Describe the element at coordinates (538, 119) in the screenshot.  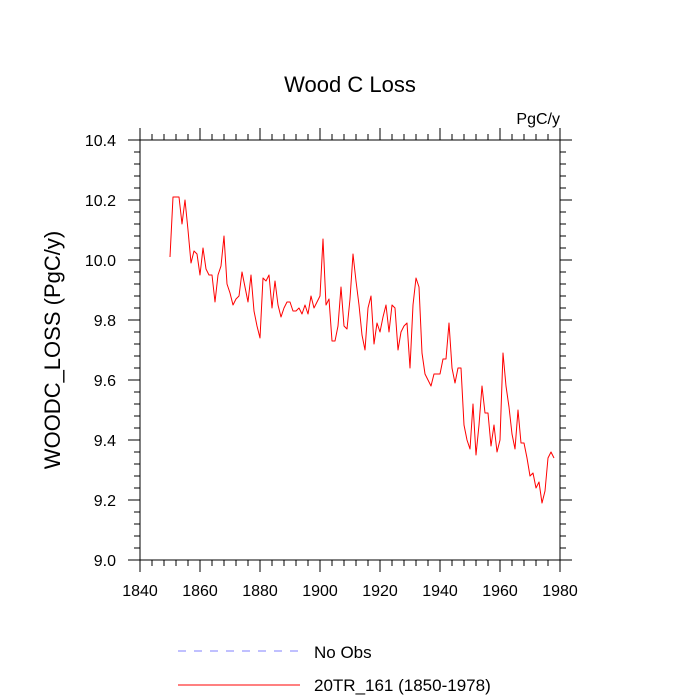
I see `units-label: PgC/y` at that location.